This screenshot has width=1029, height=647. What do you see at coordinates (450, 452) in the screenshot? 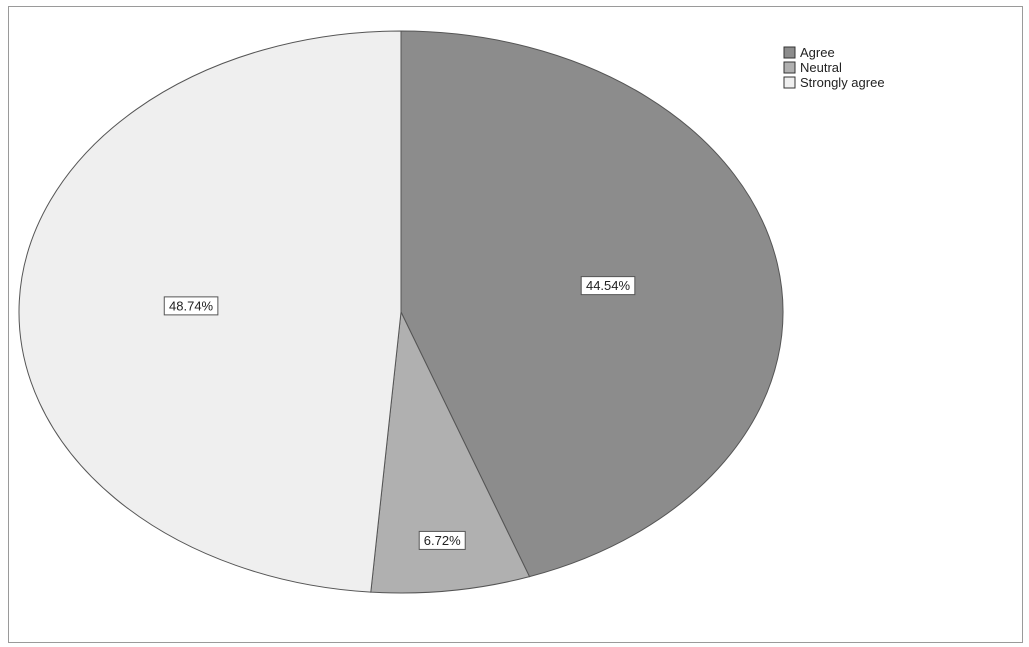
I see `pie-slice-neutral` at bounding box center [450, 452].